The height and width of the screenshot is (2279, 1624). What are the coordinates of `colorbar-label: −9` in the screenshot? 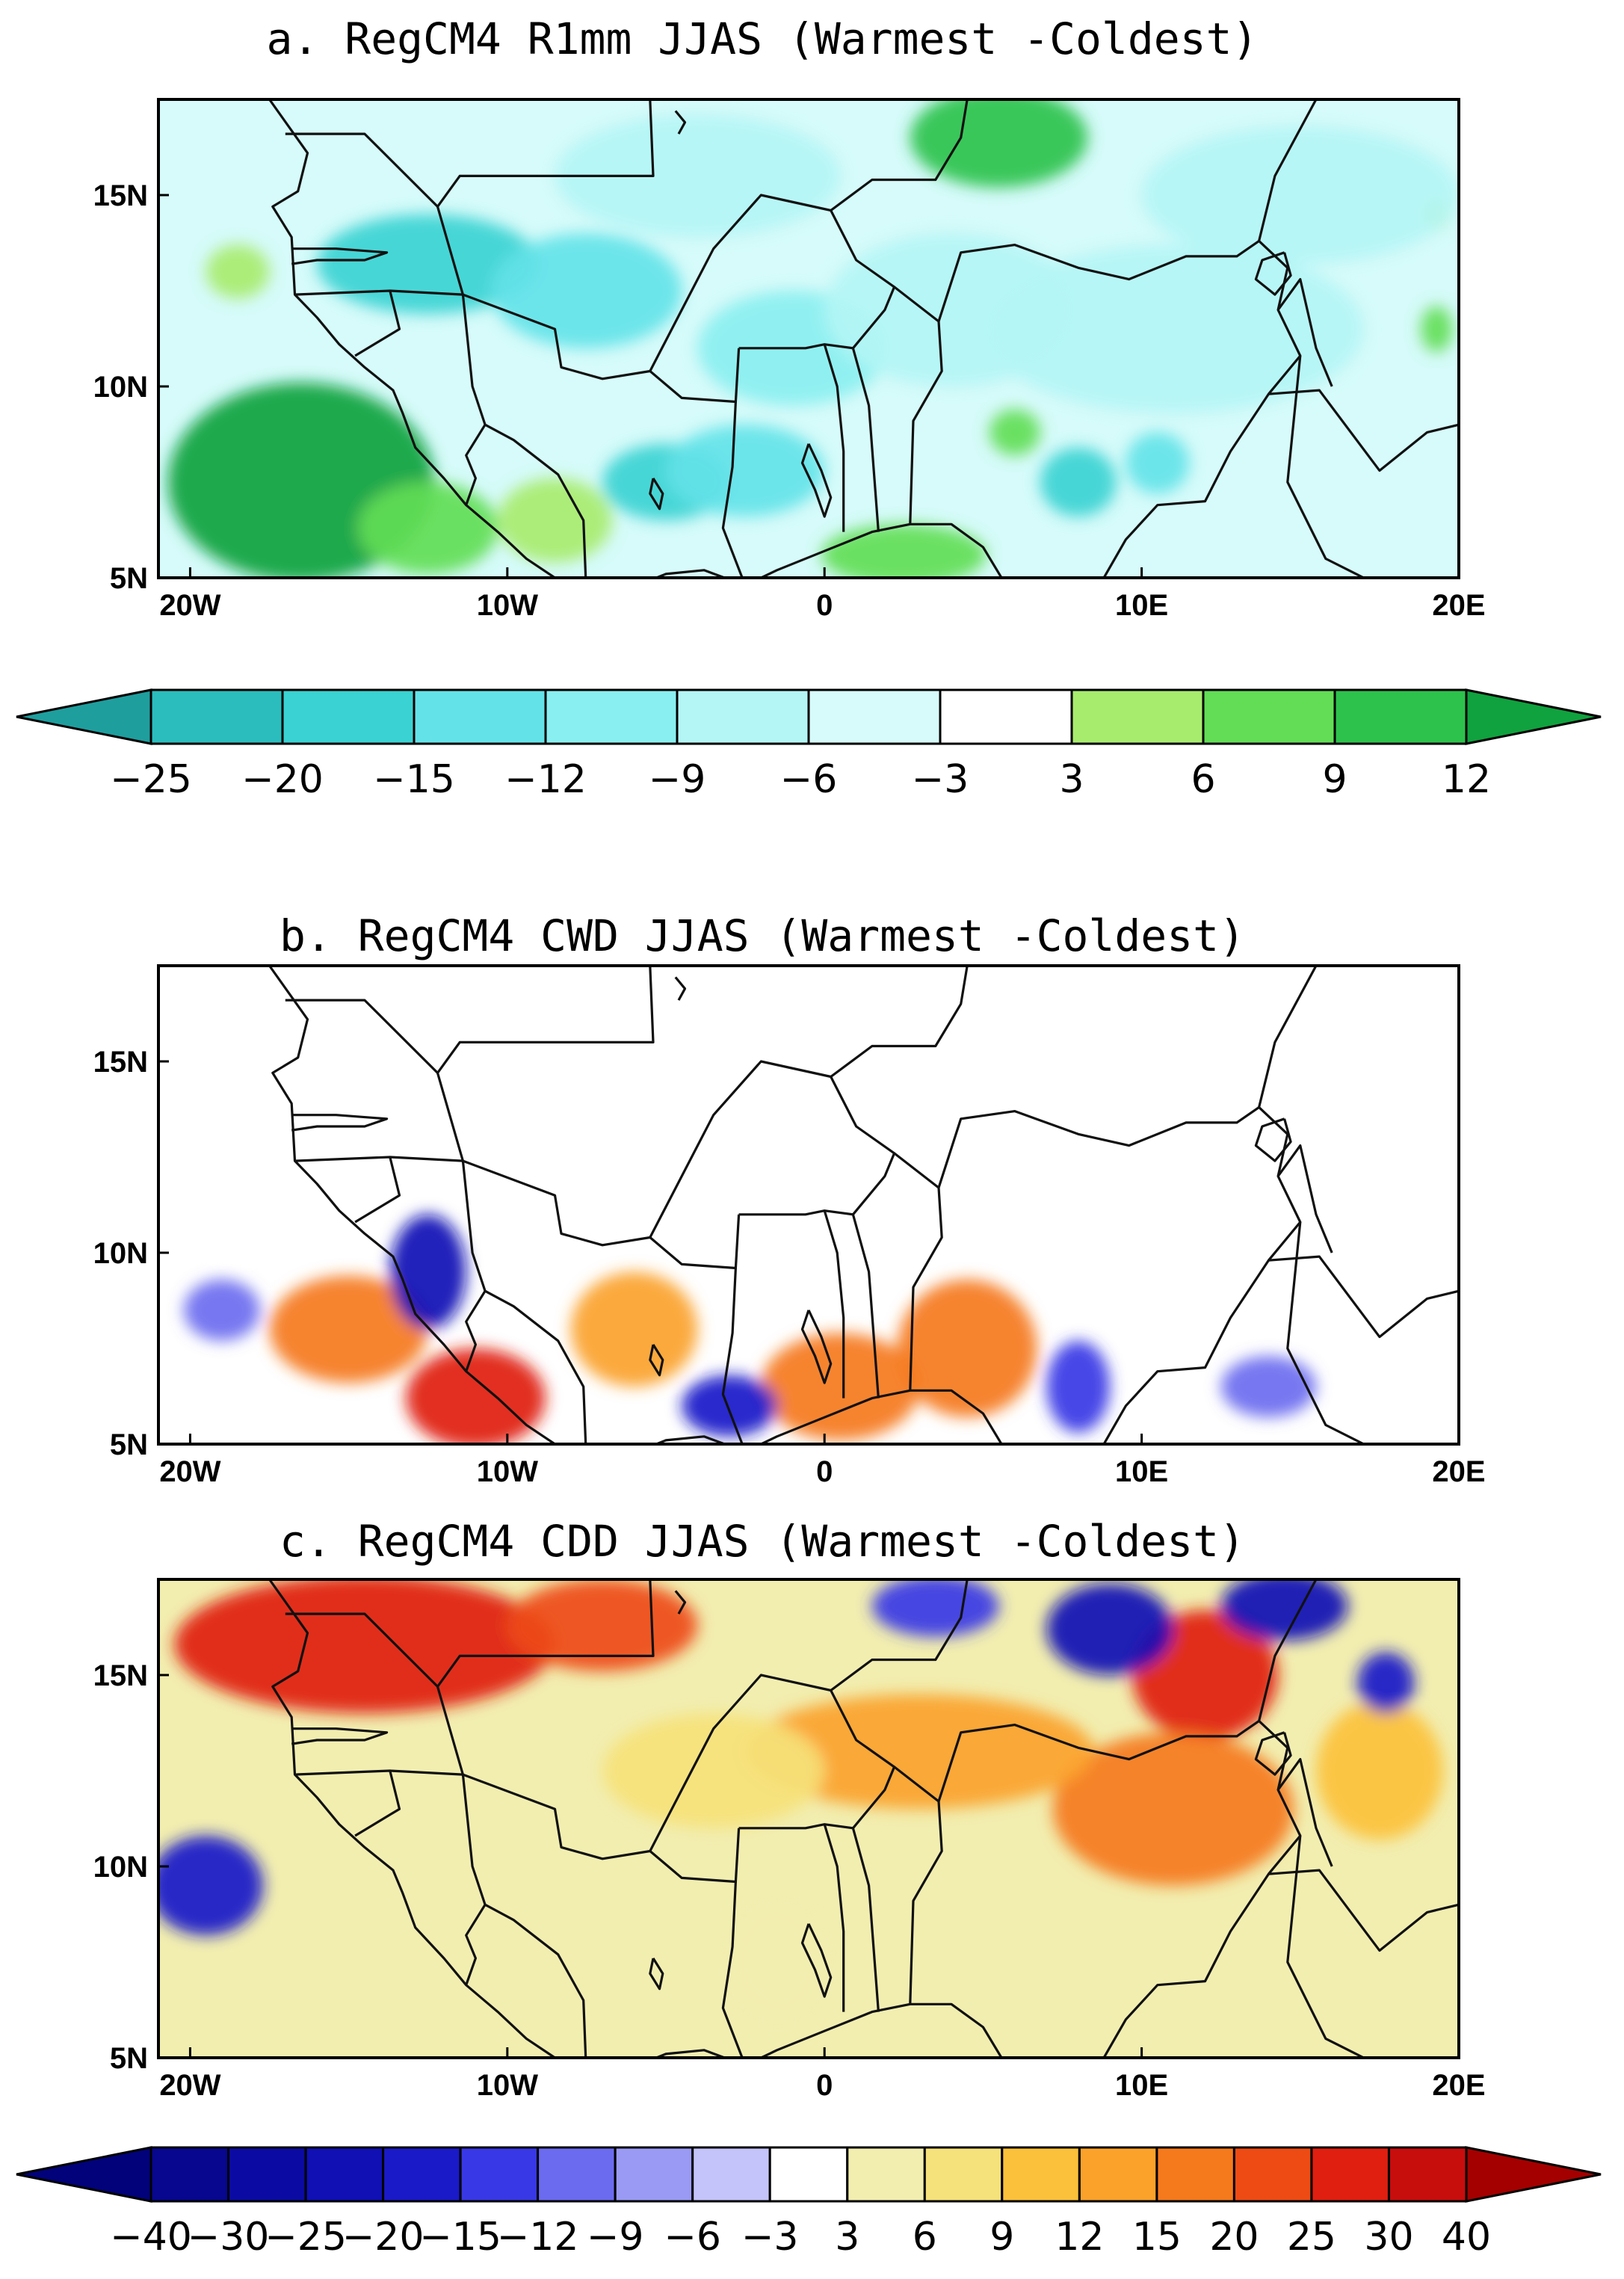 It's located at (616, 2237).